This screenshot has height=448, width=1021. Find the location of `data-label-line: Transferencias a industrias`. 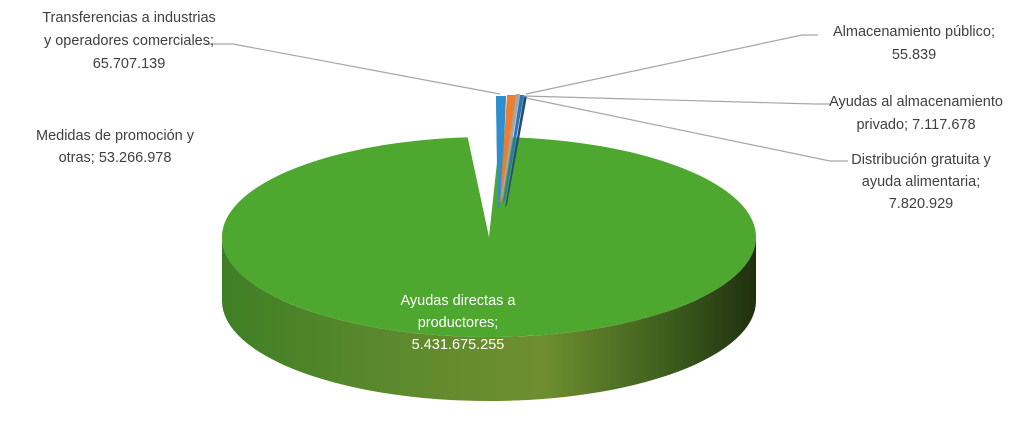

data-label-line: Transferencias a industrias is located at coordinates (129, 18).